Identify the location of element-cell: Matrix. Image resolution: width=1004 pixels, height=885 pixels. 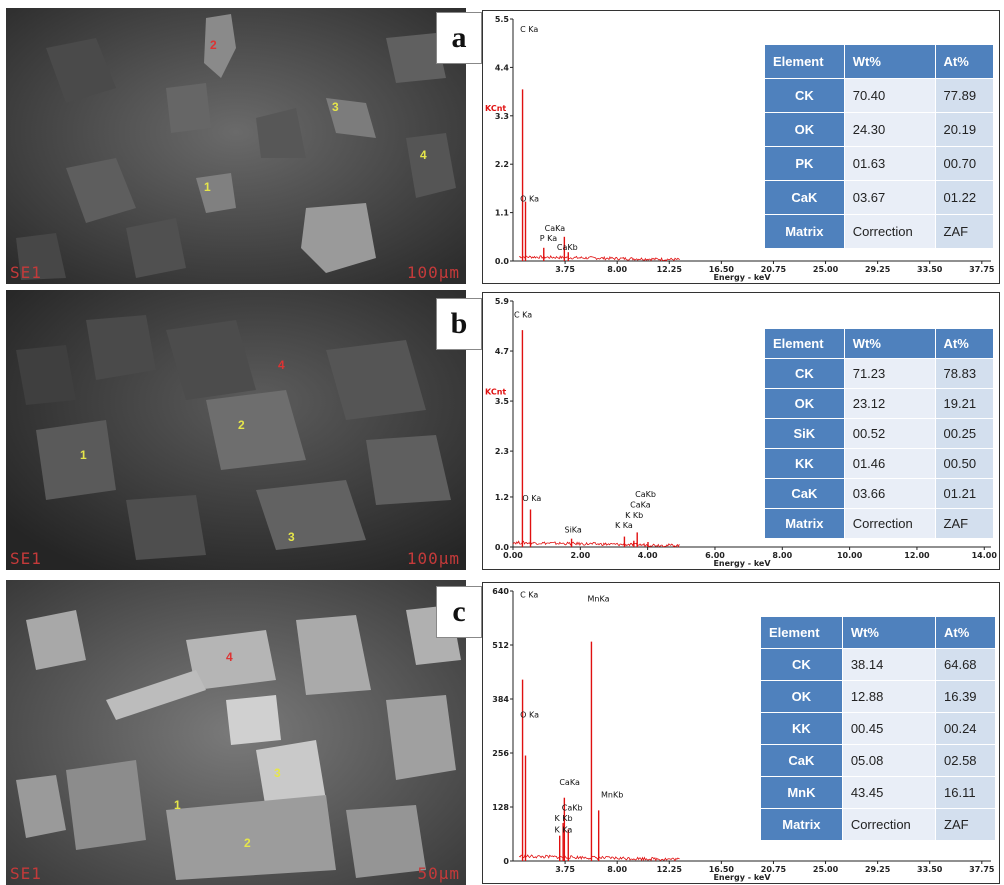
(804, 231).